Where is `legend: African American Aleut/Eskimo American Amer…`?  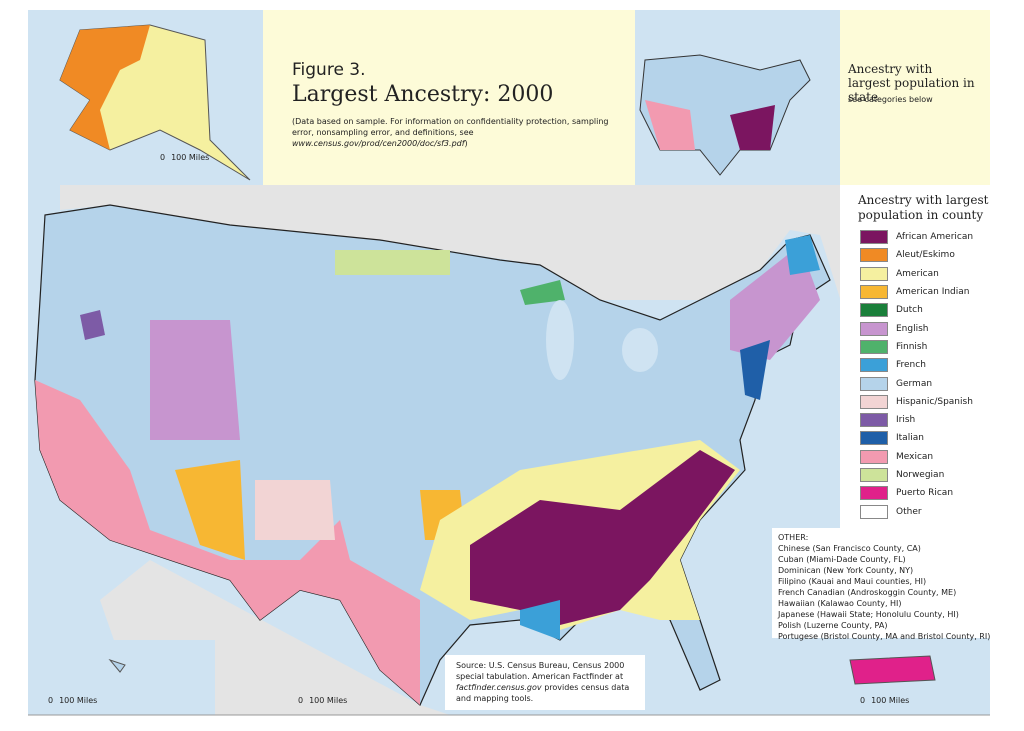 legend: African American Aleut/Eskimo American Amer… is located at coordinates (916, 374).